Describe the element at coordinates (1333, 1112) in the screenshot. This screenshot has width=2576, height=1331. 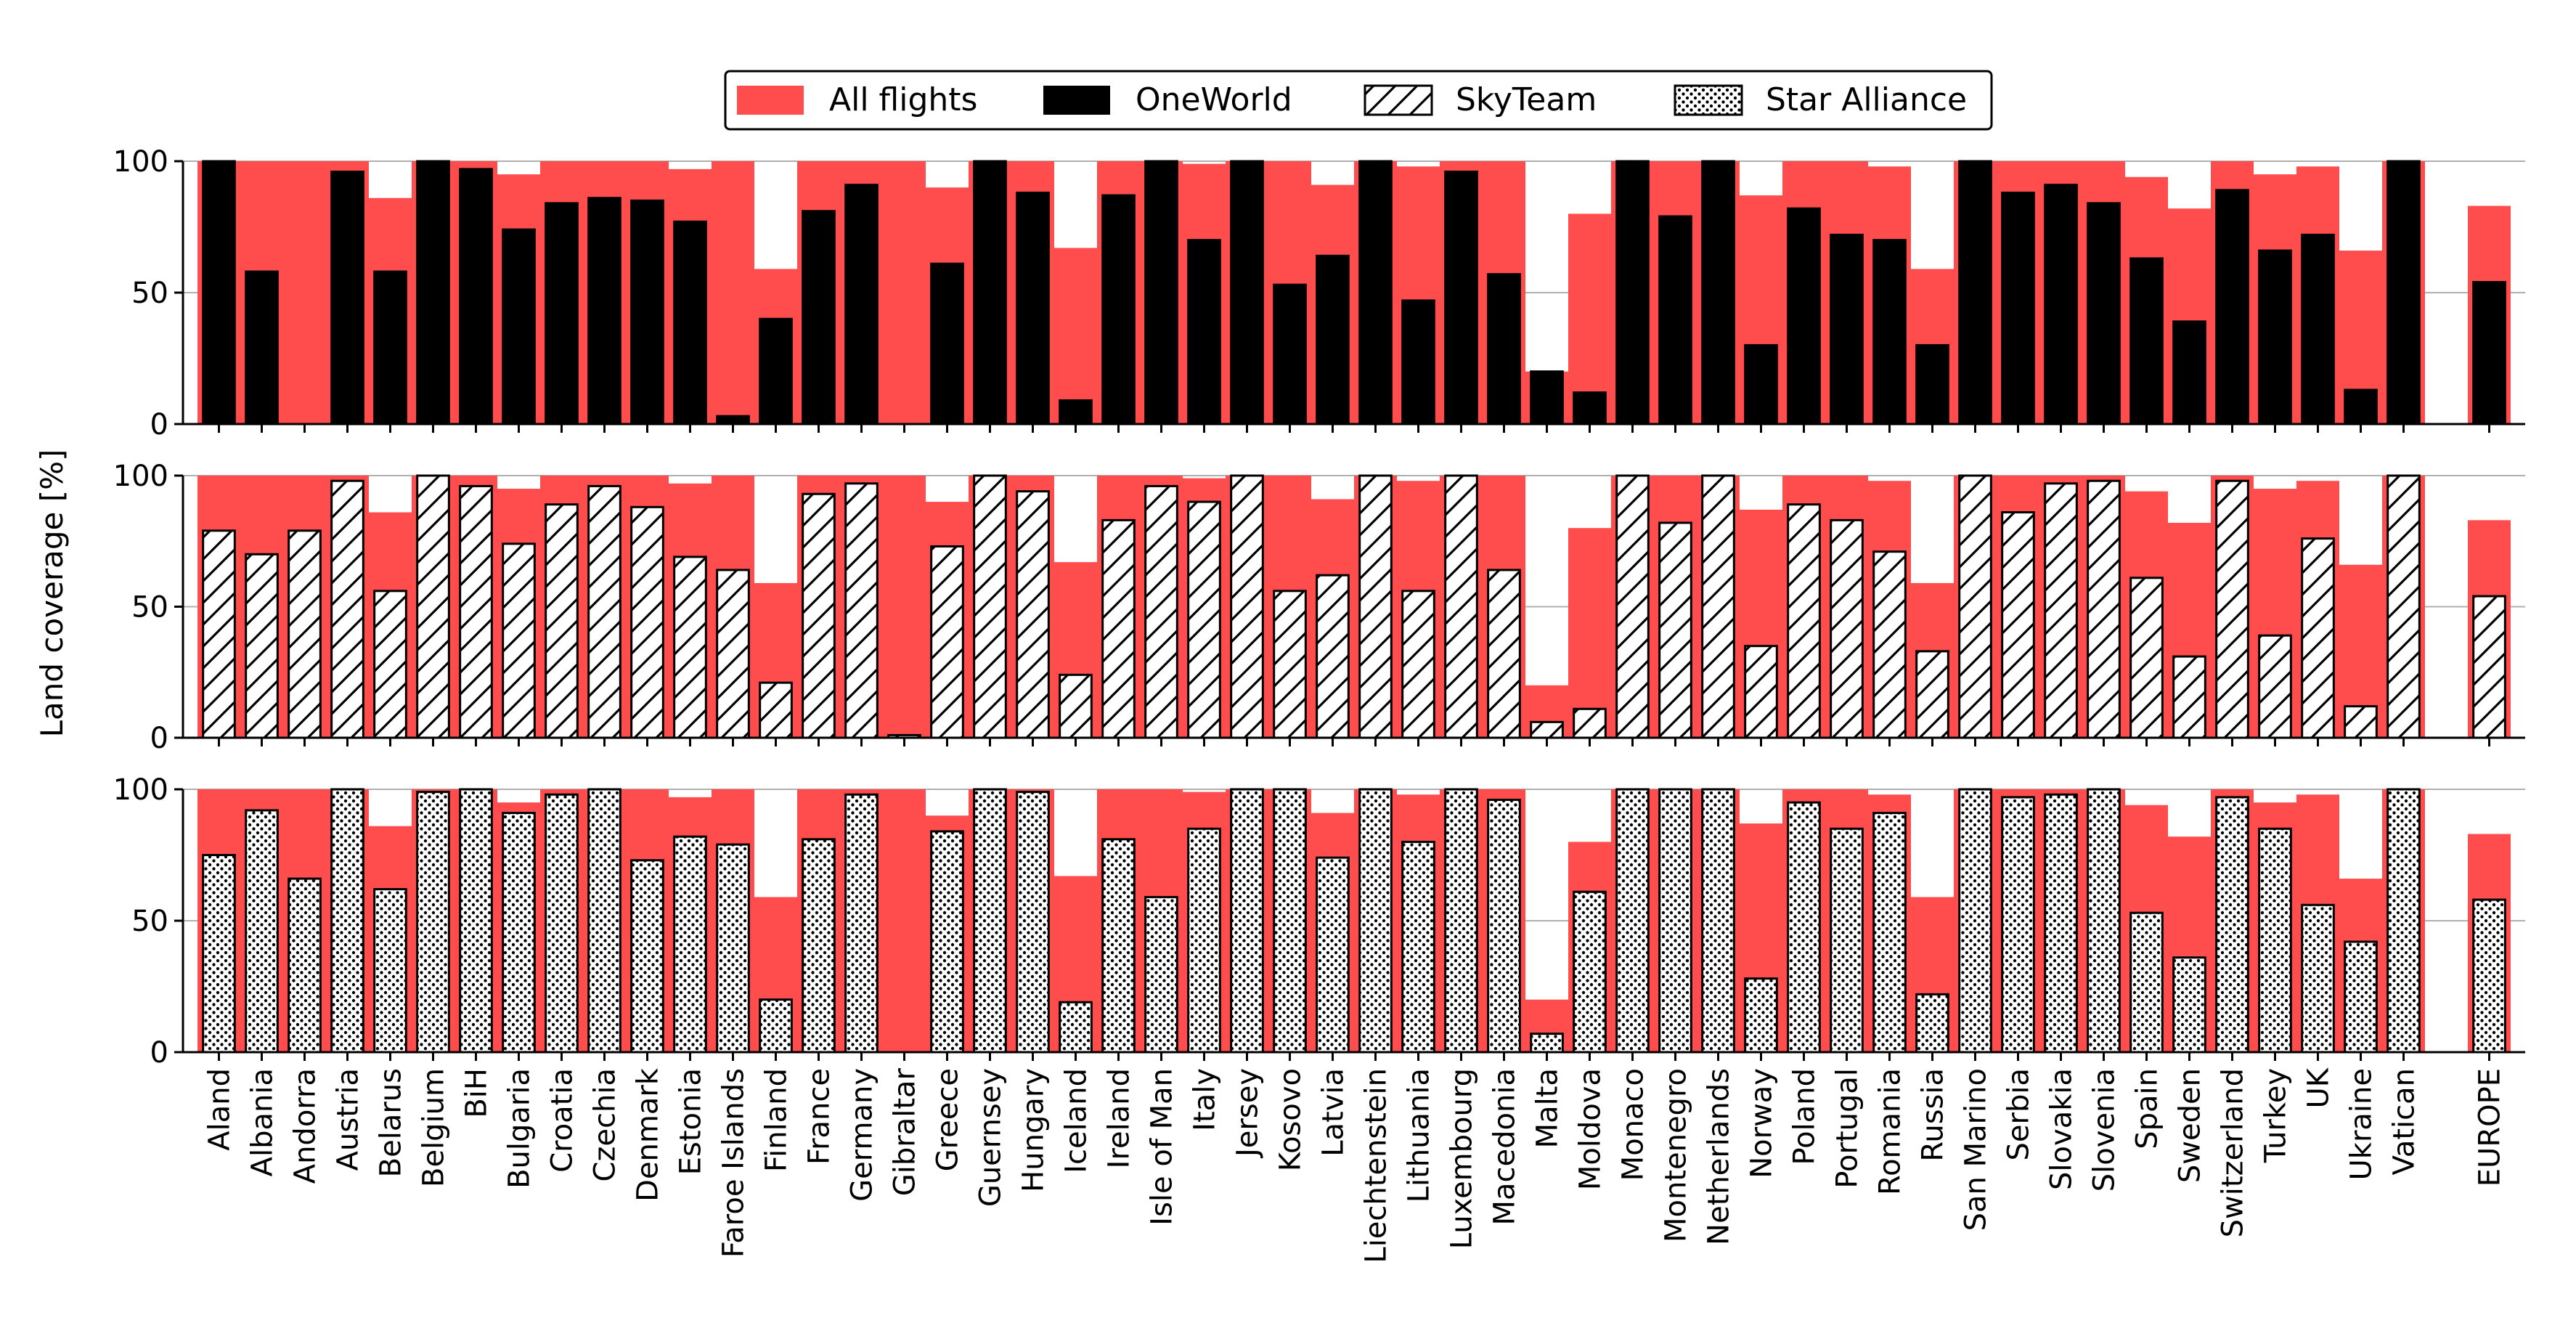
I see `x-tick-label: Latvia` at that location.